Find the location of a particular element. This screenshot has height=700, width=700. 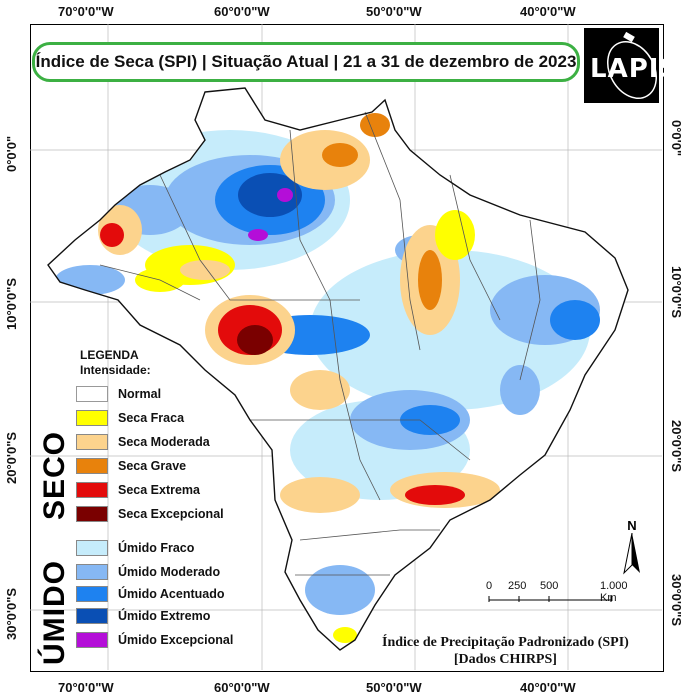

legend-item-umido-fraco: Úmido Fraco is located at coordinates (135, 548).